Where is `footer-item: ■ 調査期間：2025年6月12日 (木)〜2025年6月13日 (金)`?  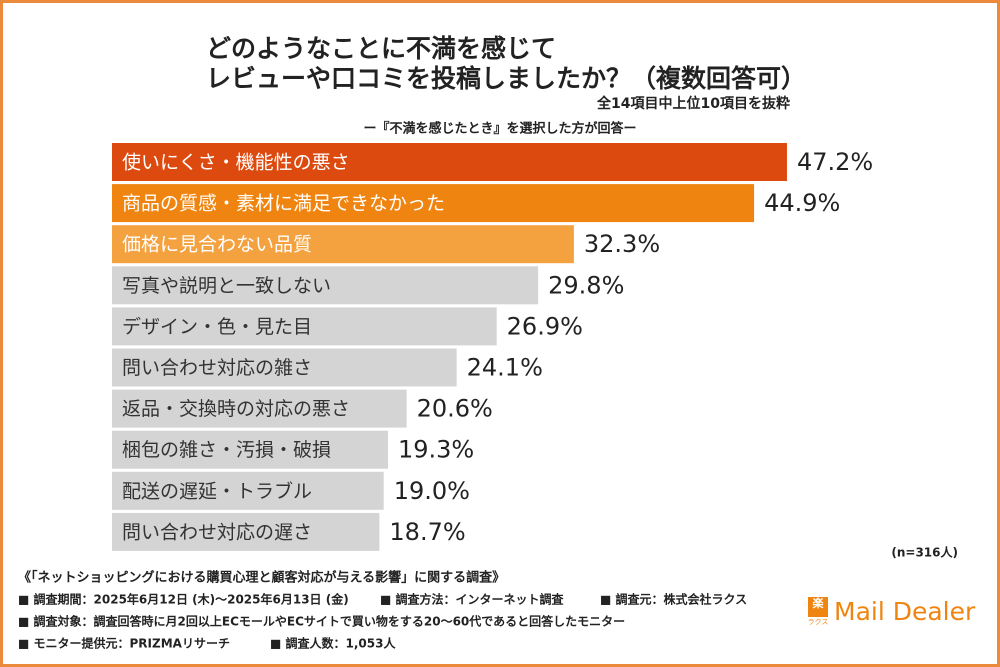 footer-item: ■ 調査期間：2025年6月12日 (木)〜2025年6月13日 (金) is located at coordinates (183, 599).